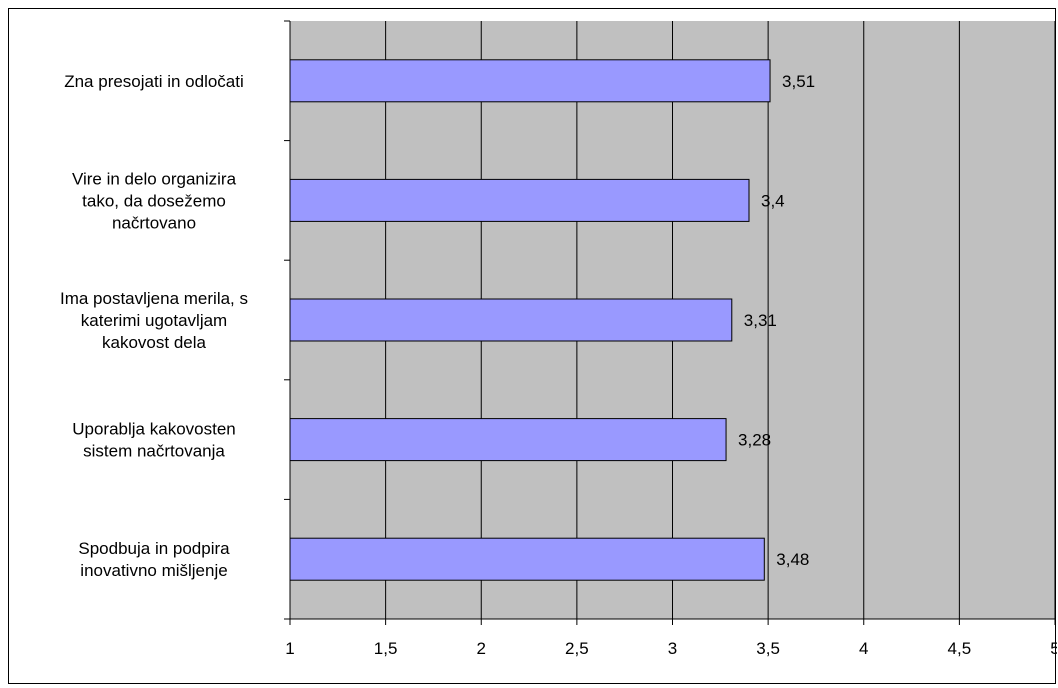  Describe the element at coordinates (1053, 648) in the screenshot. I see `x-tick-label: 5` at that location.